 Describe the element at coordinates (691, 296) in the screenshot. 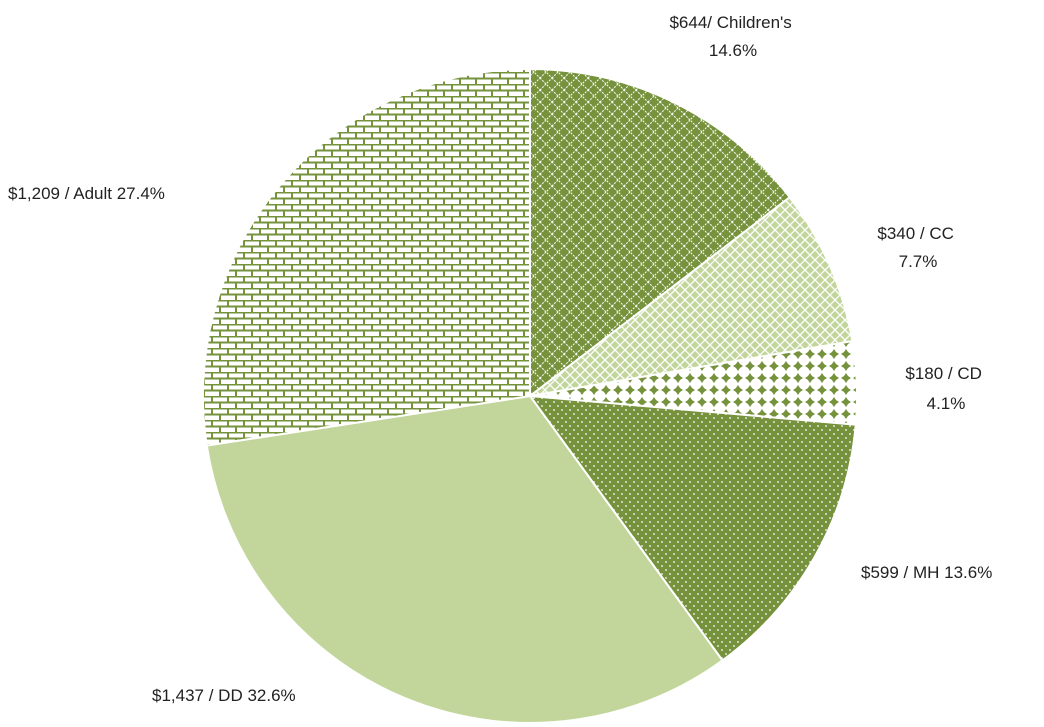

I see `pie-slice-cc` at that location.